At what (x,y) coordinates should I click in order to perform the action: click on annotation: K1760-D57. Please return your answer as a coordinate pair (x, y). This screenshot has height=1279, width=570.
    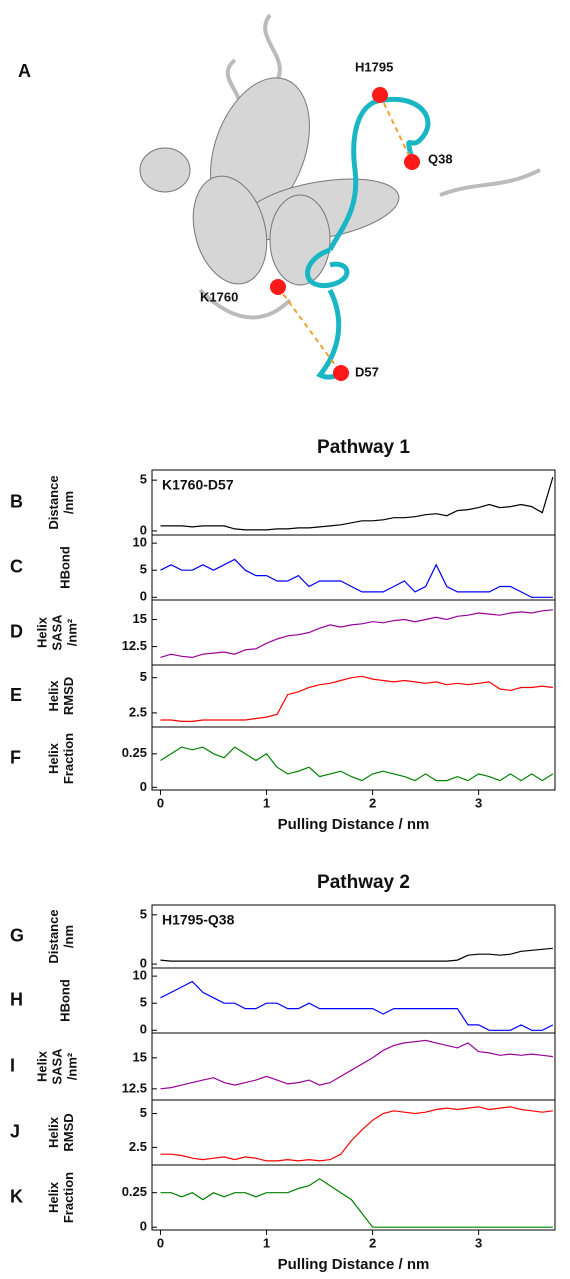
    Looking at the image, I should click on (198, 485).